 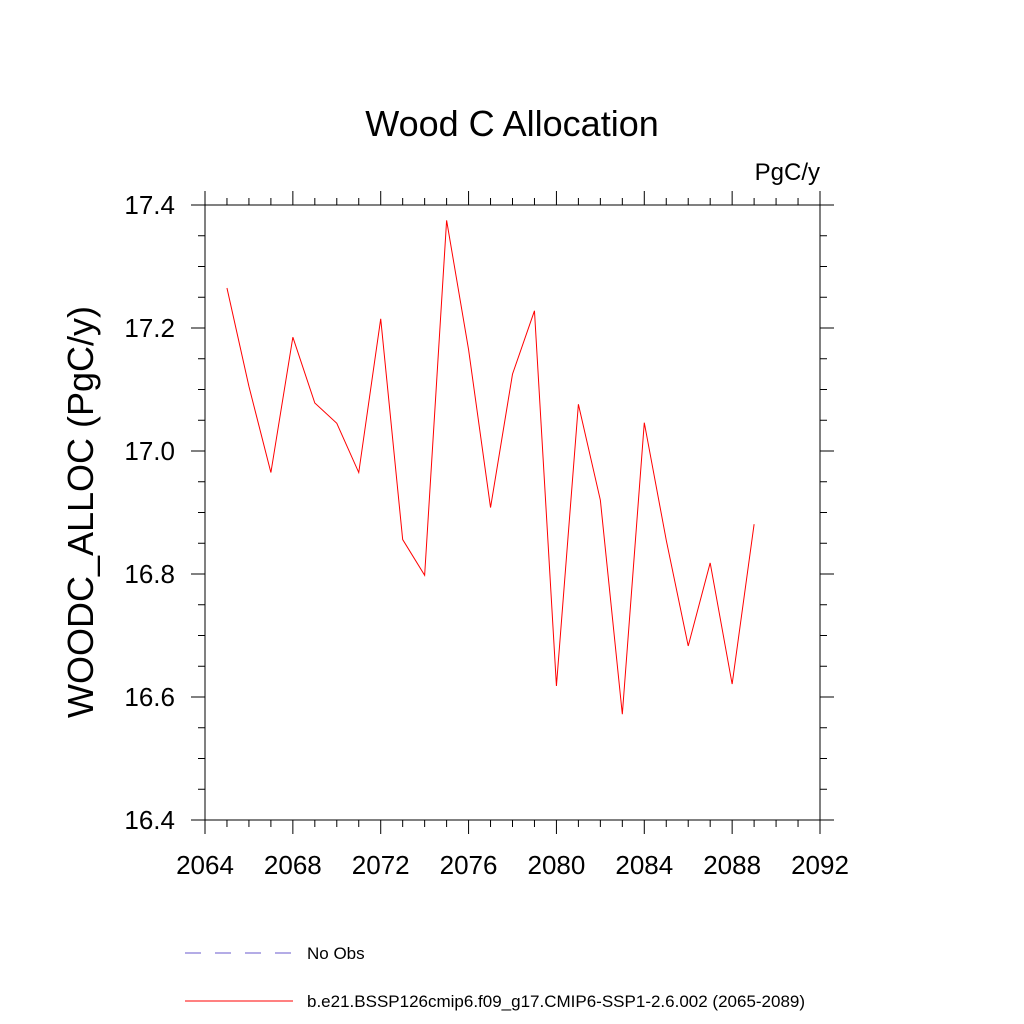 What do you see at coordinates (293, 865) in the screenshot?
I see `x-tick-label: 2068` at bounding box center [293, 865].